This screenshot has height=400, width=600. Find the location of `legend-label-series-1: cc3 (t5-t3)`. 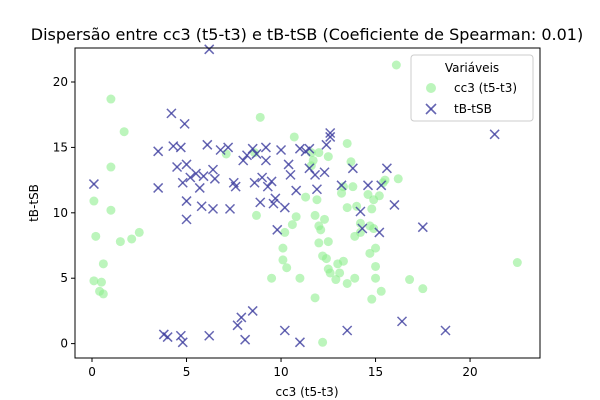

legend-label-series-1: cc3 (t5-t3) is located at coordinates (485, 88).